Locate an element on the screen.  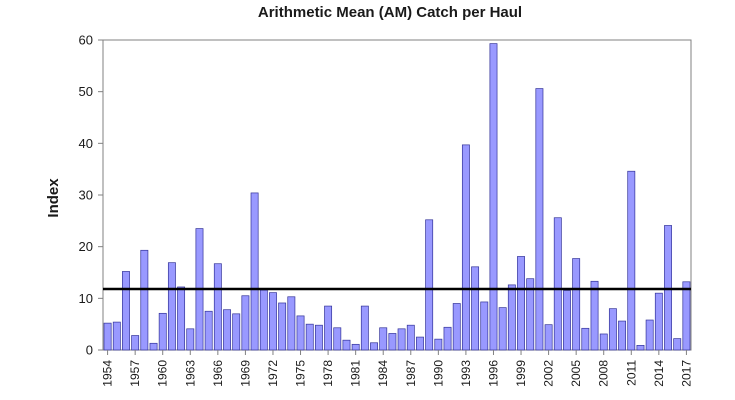
x-tick-label: 1984 is located at coordinates (383, 373).